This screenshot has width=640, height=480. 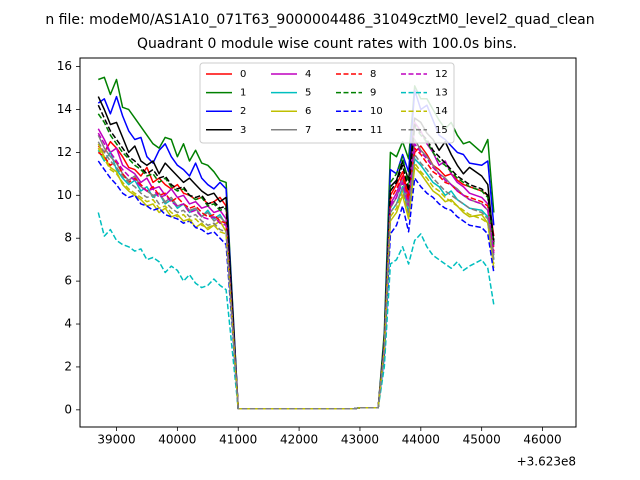 What do you see at coordinates (308, 93) in the screenshot?
I see `legend-label: 5` at bounding box center [308, 93].